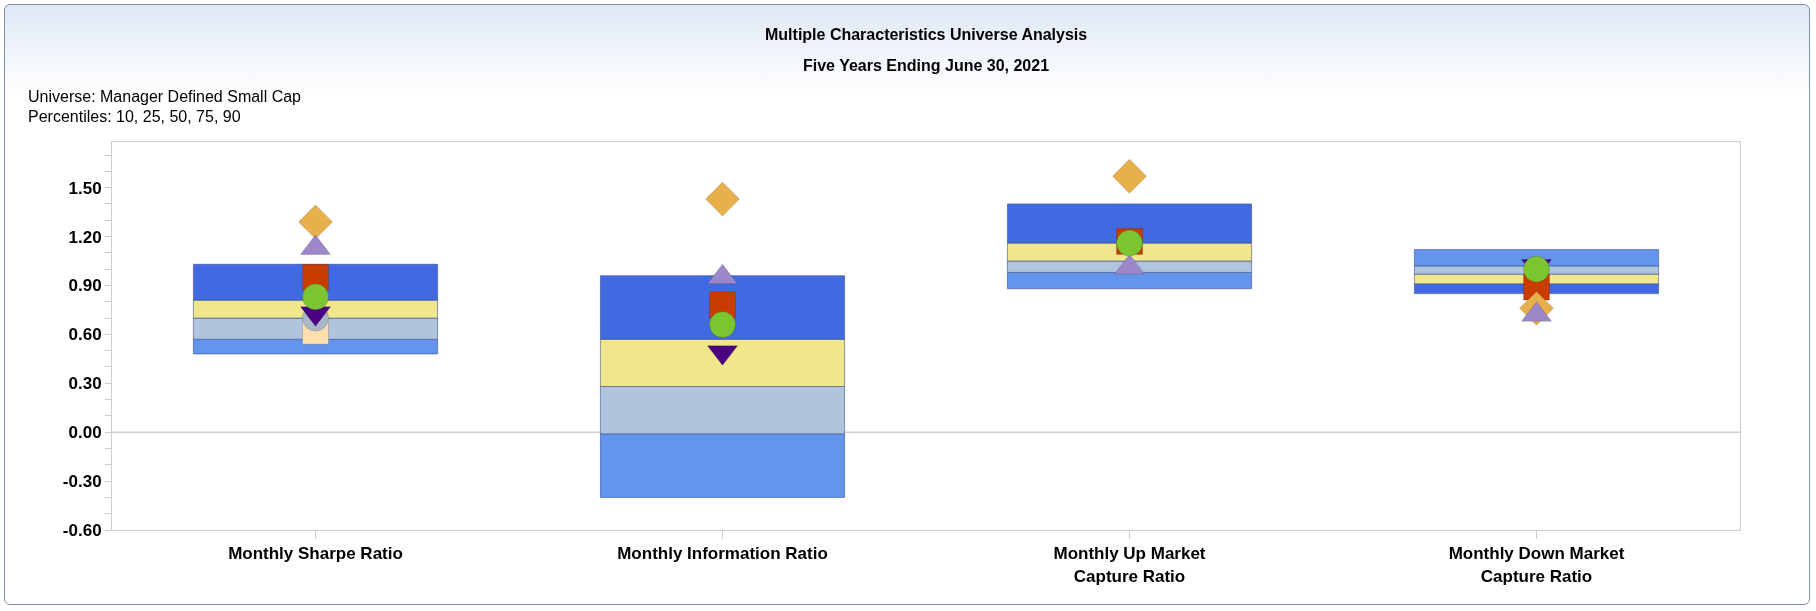 The width and height of the screenshot is (1816, 611). I want to click on chart-subtitle: Five Years Ending June 30, 2021, so click(926, 65).